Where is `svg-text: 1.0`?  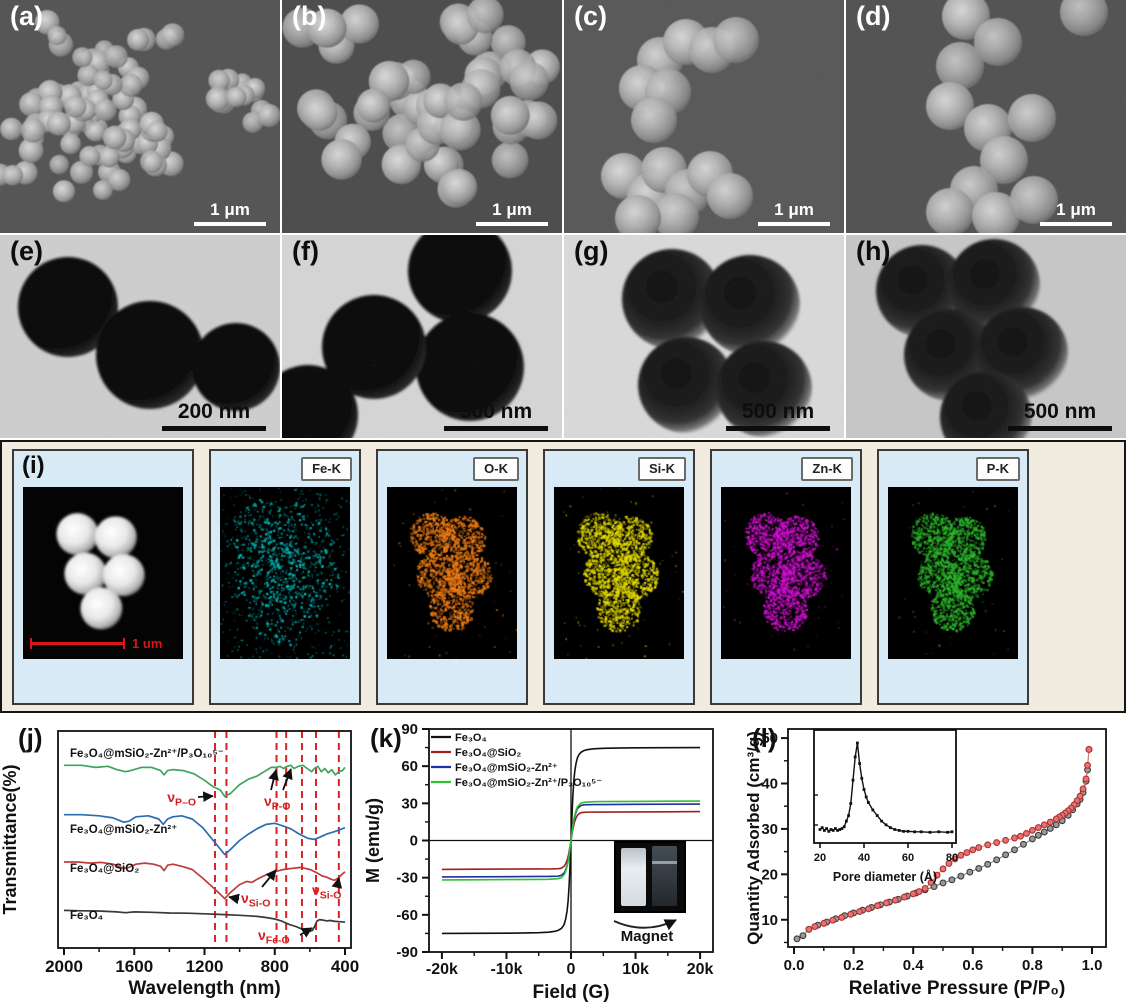 svg-text: 1.0 is located at coordinates (1092, 965).